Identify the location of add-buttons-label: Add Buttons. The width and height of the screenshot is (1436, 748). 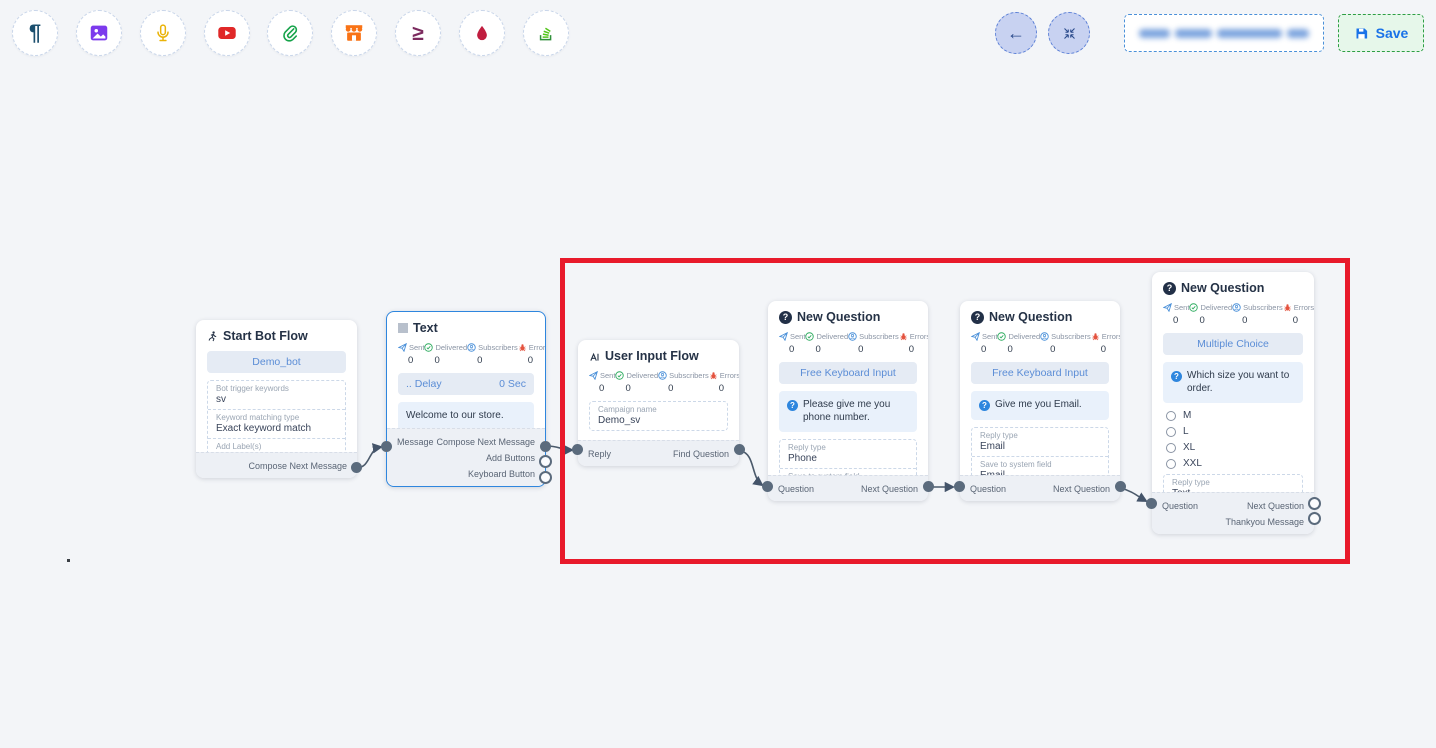
(510, 457).